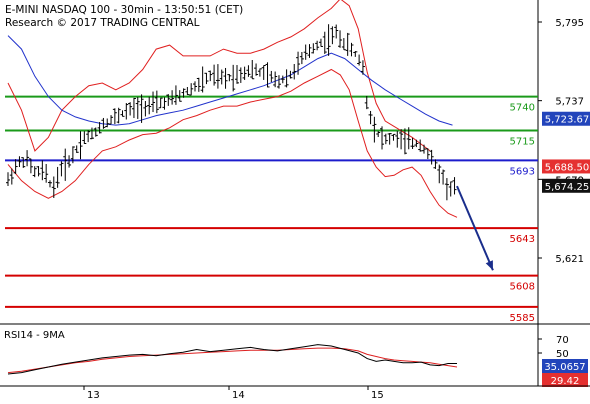  I want to click on rsi-title: RSI14 - 9MA, so click(34, 335).